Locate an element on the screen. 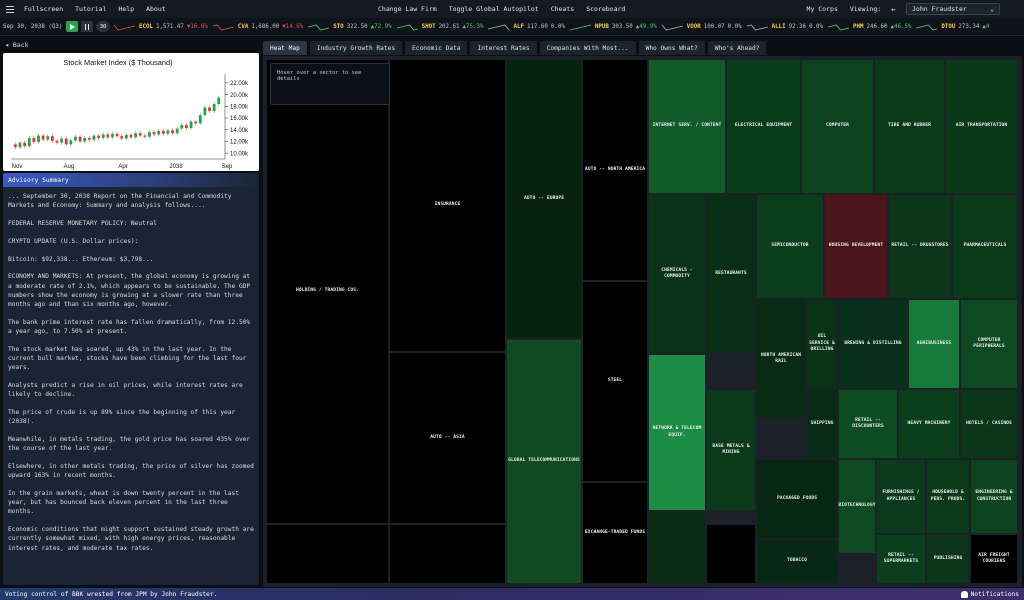 This screenshot has width=1024, height=600. heatmap-cell: RESTAURANTS is located at coordinates (731, 274).